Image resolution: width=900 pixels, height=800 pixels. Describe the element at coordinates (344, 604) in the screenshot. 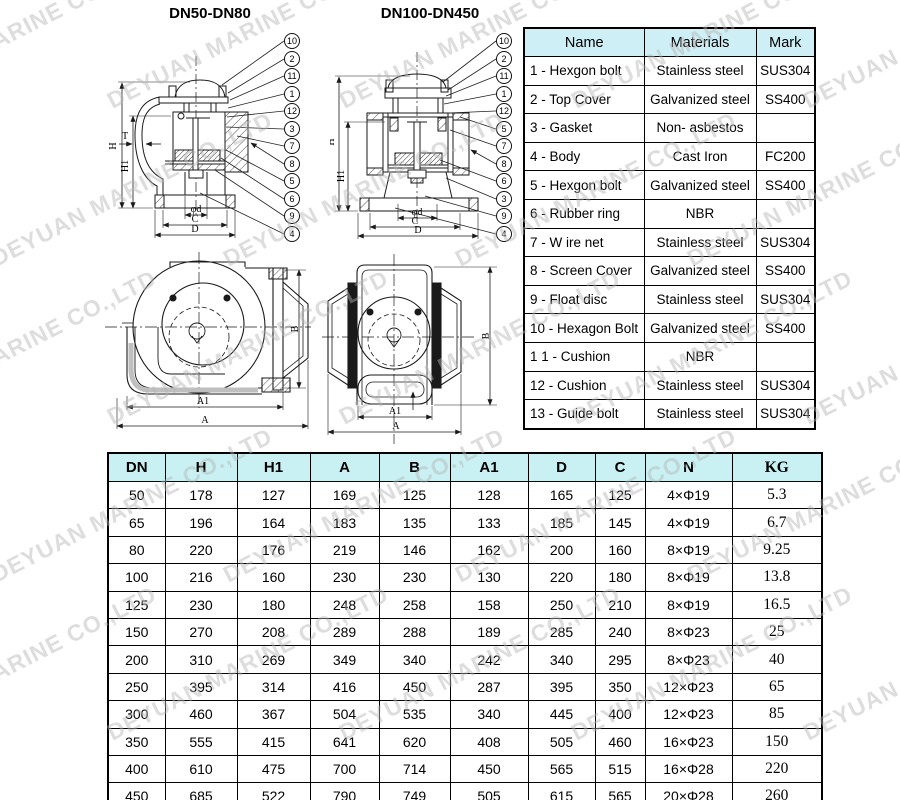

I see `cell: 248` at that location.